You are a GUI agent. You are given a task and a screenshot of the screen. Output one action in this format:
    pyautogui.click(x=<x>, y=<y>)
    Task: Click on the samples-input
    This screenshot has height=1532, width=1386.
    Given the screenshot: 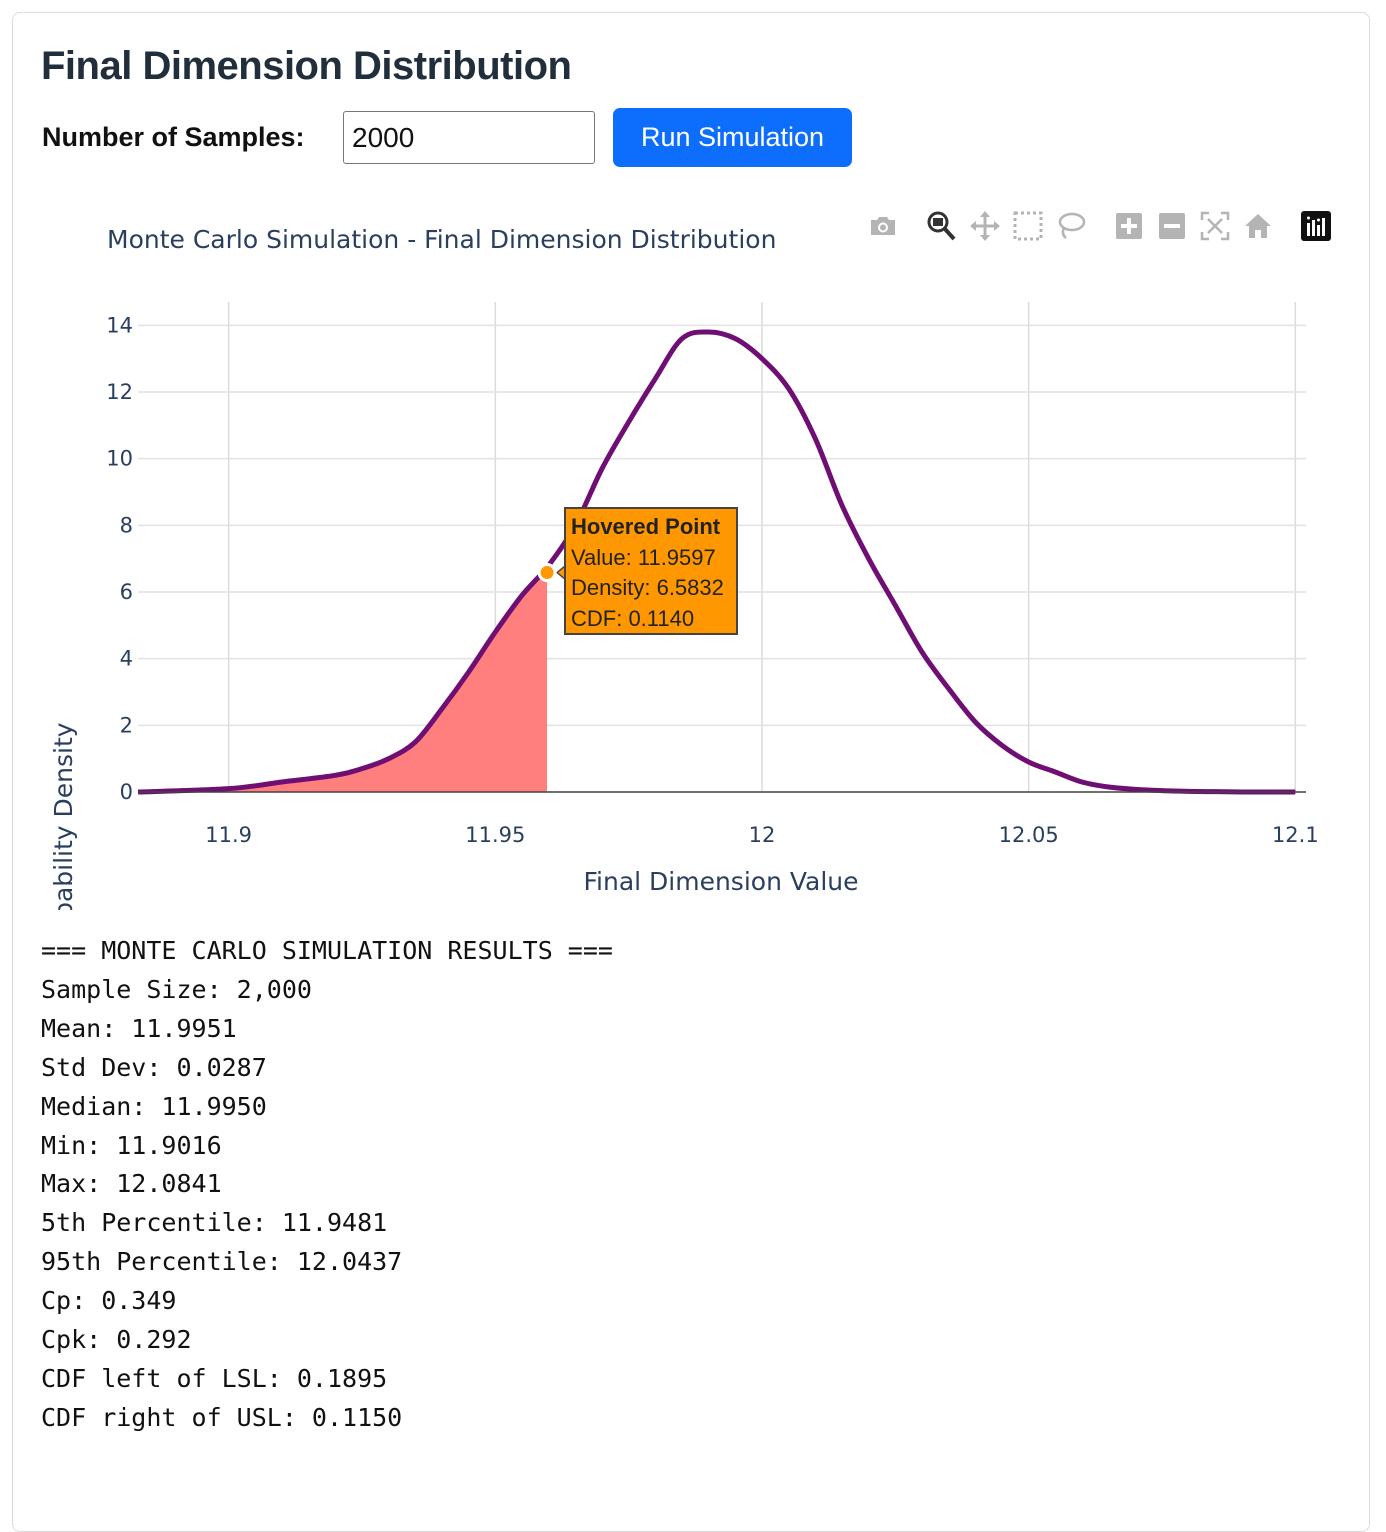 What is the action you would take?
    pyautogui.click(x=469, y=137)
    